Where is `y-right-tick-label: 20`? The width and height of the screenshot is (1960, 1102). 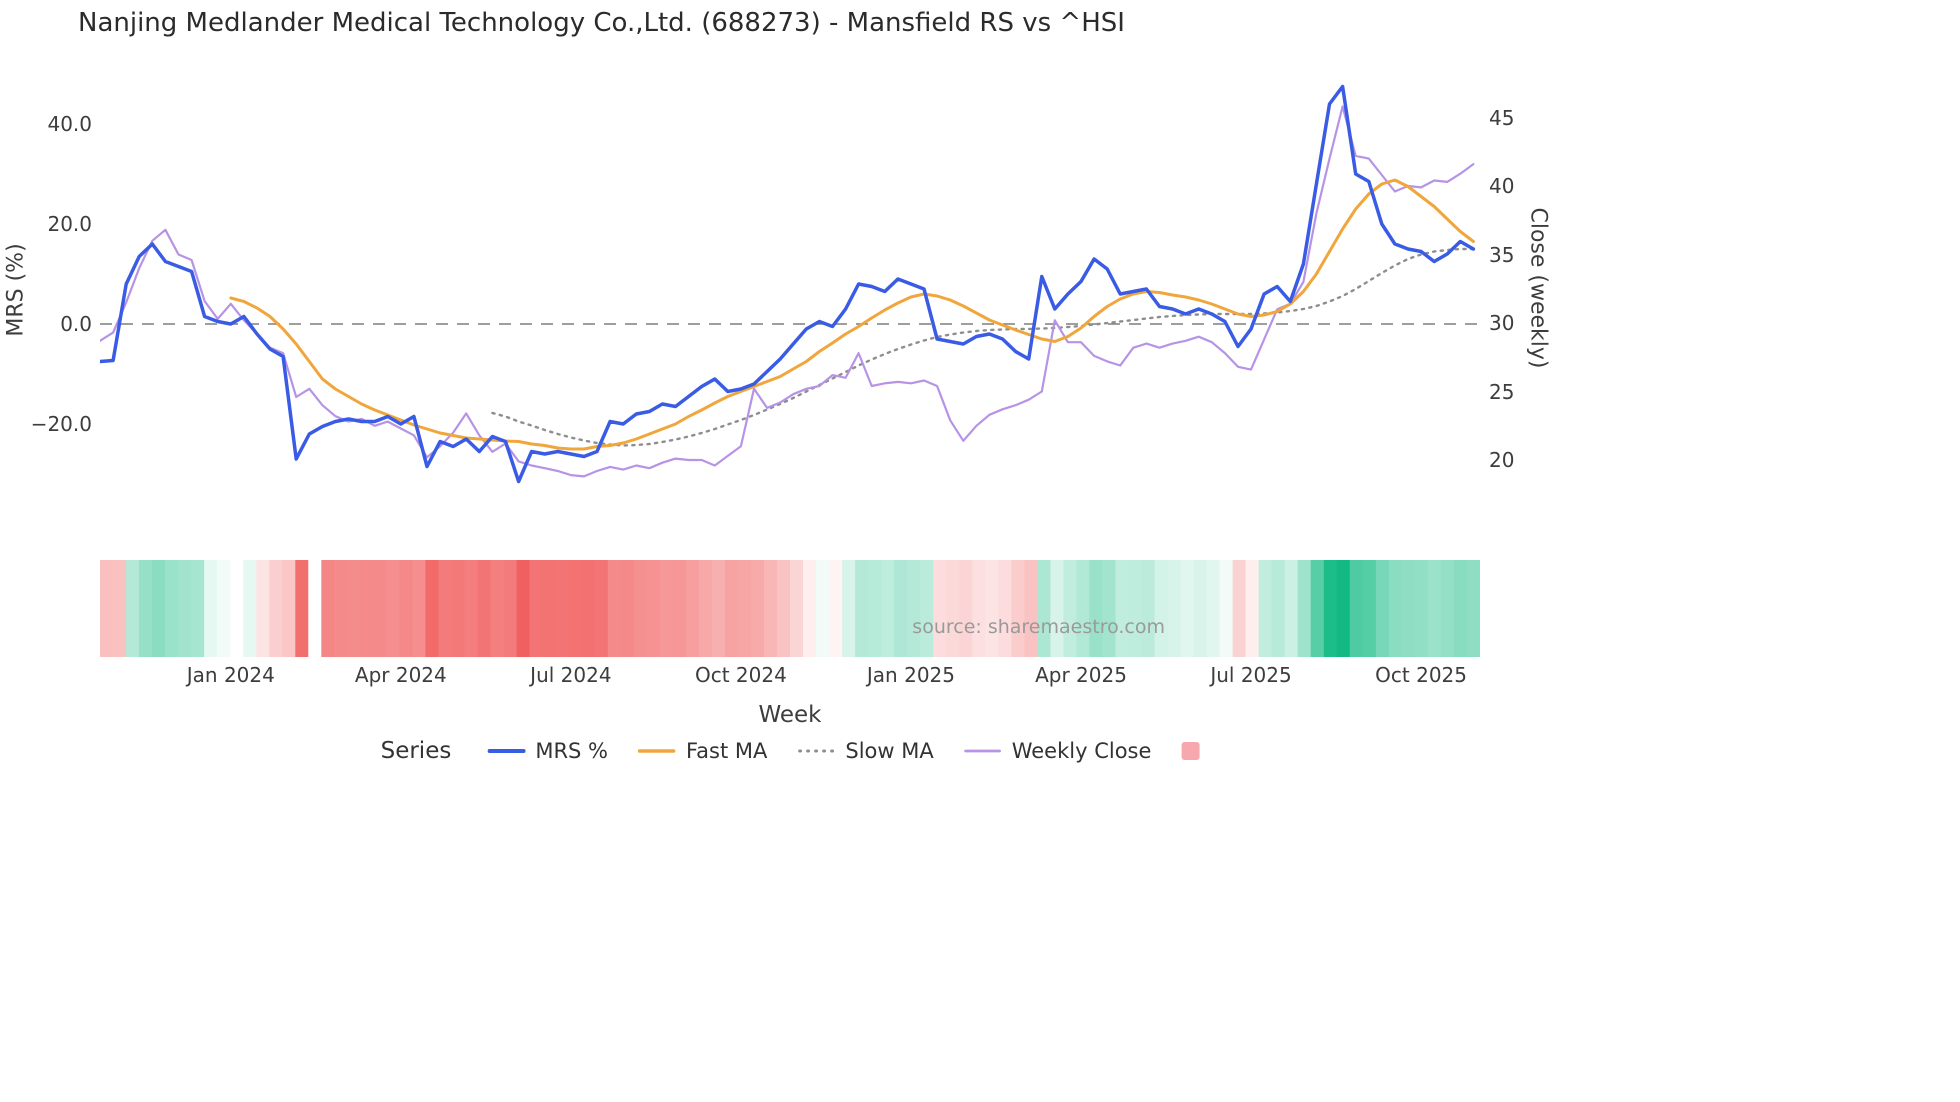 y-right-tick-label: 20 is located at coordinates (1502, 460).